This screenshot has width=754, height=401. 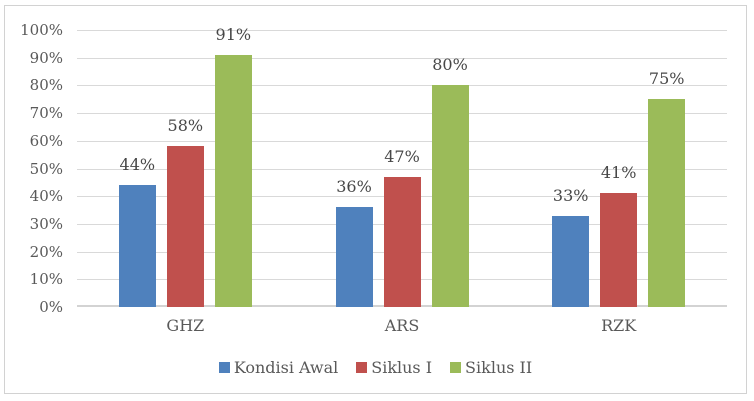 What do you see at coordinates (402, 367) in the screenshot?
I see `legend-label: Siklus I` at bounding box center [402, 367].